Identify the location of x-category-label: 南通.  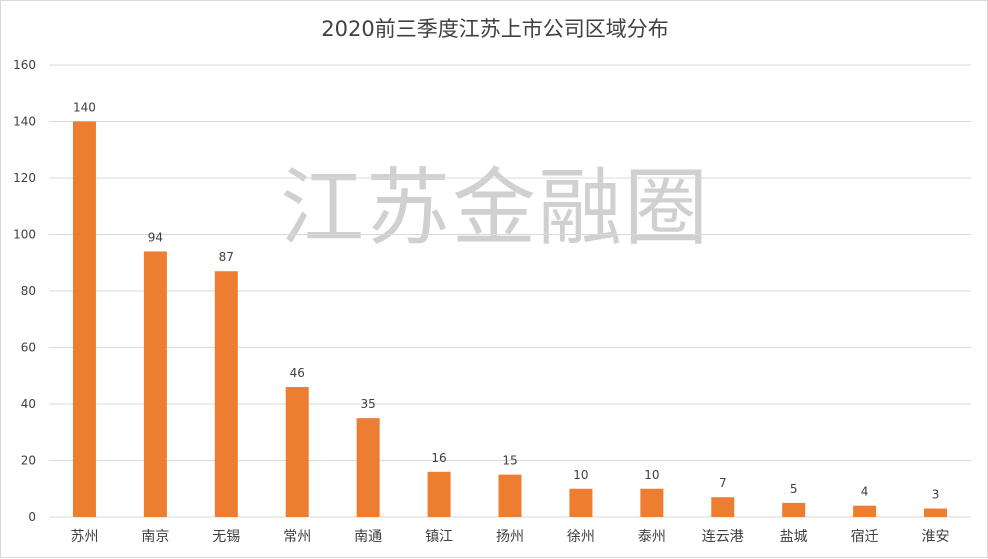
(368, 537).